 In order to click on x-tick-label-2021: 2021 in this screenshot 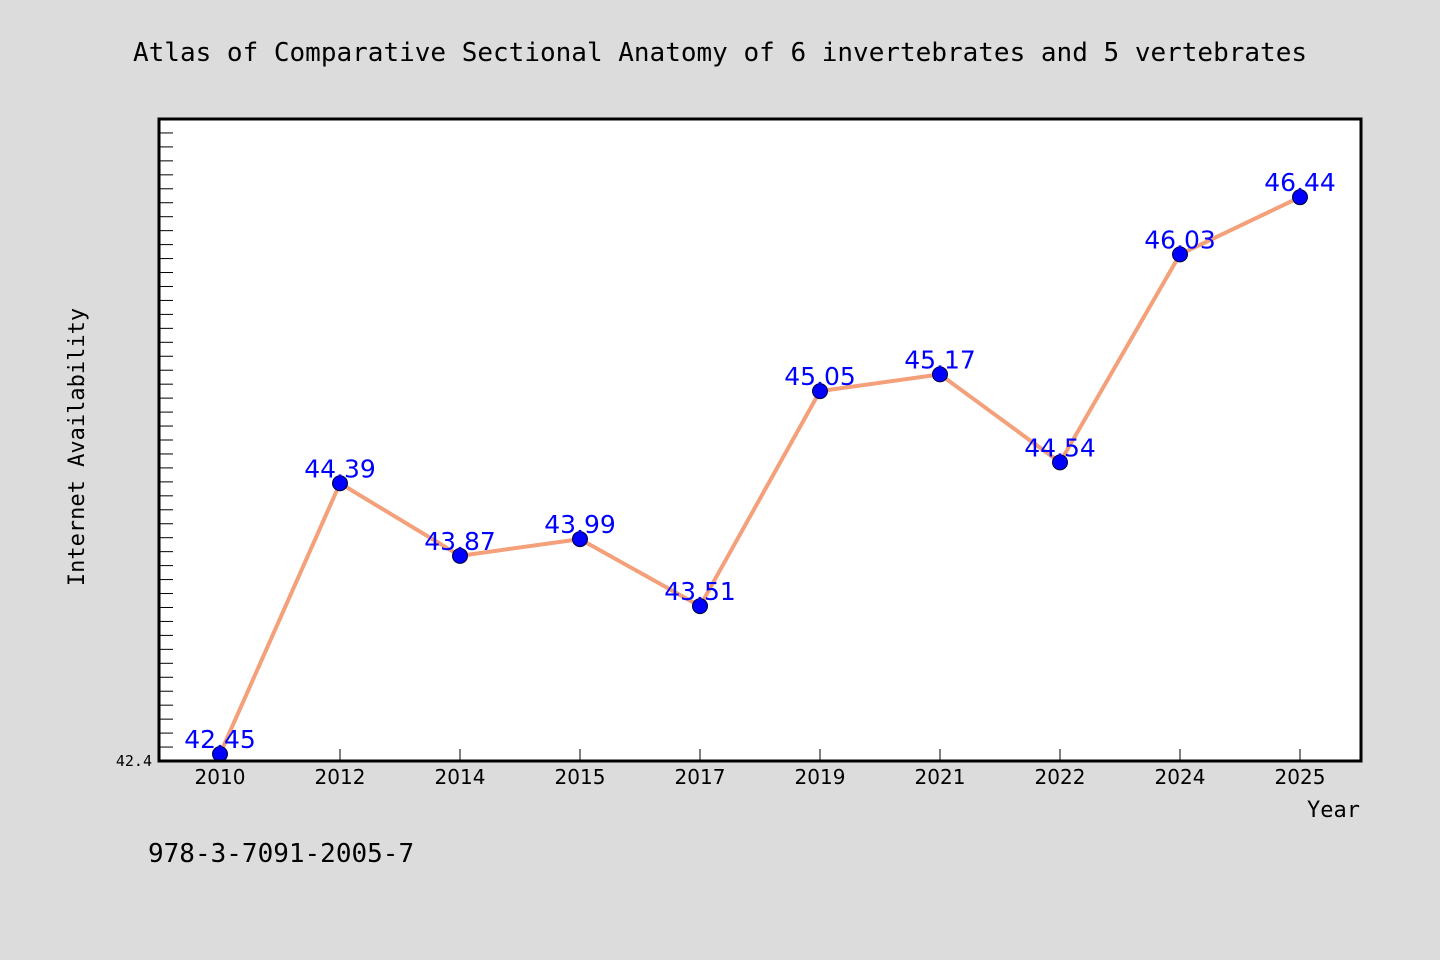, I will do `click(940, 777)`.